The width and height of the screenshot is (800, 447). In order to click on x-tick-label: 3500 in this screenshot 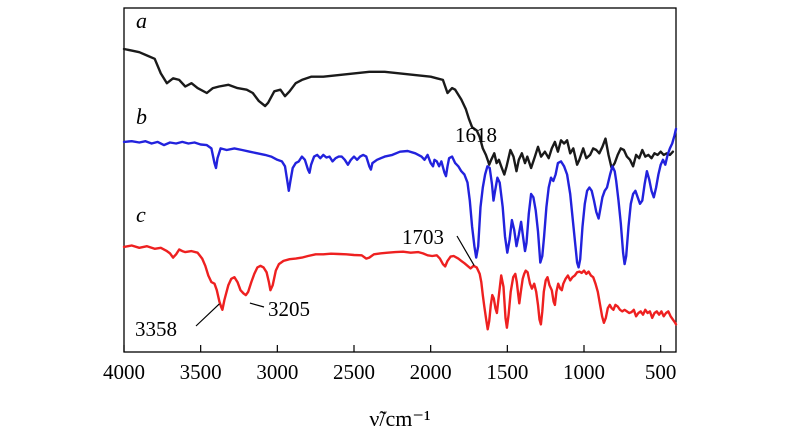, I will do `click(201, 372)`.